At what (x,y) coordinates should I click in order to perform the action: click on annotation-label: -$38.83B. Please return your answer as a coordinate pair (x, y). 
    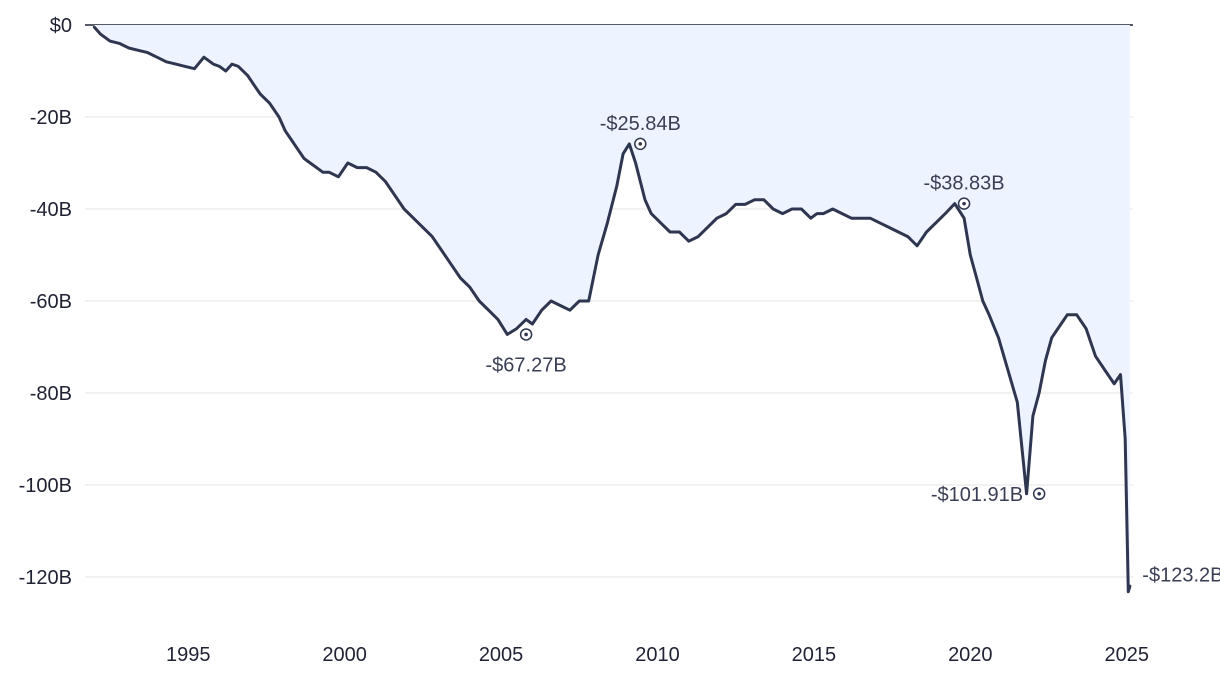
    Looking at the image, I should click on (963, 184).